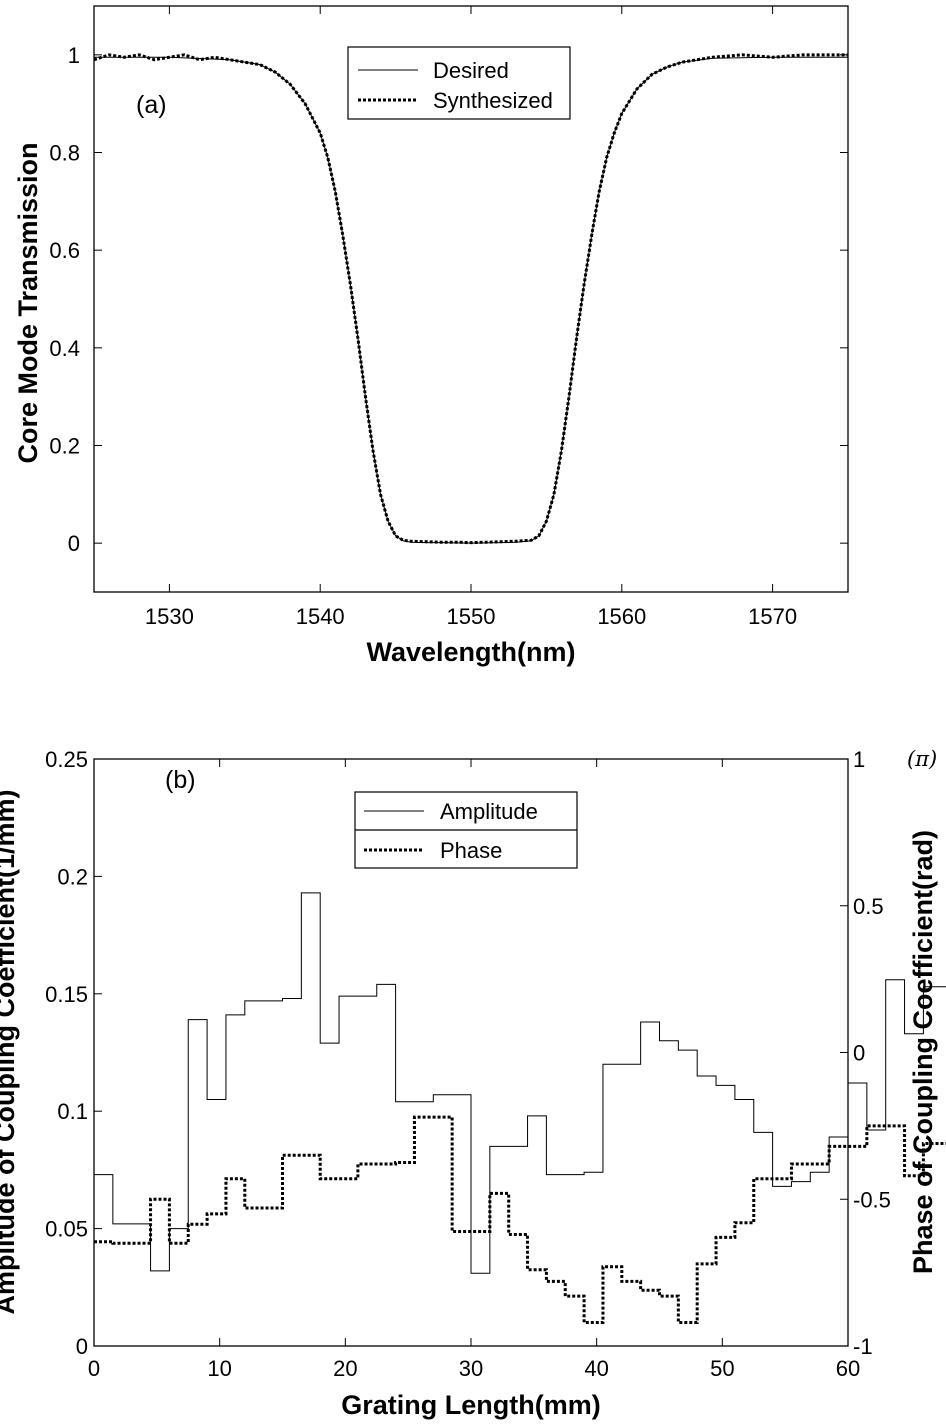 This screenshot has height=1424, width=946. What do you see at coordinates (151, 105) in the screenshot?
I see `panel-a-label: (a)` at bounding box center [151, 105].